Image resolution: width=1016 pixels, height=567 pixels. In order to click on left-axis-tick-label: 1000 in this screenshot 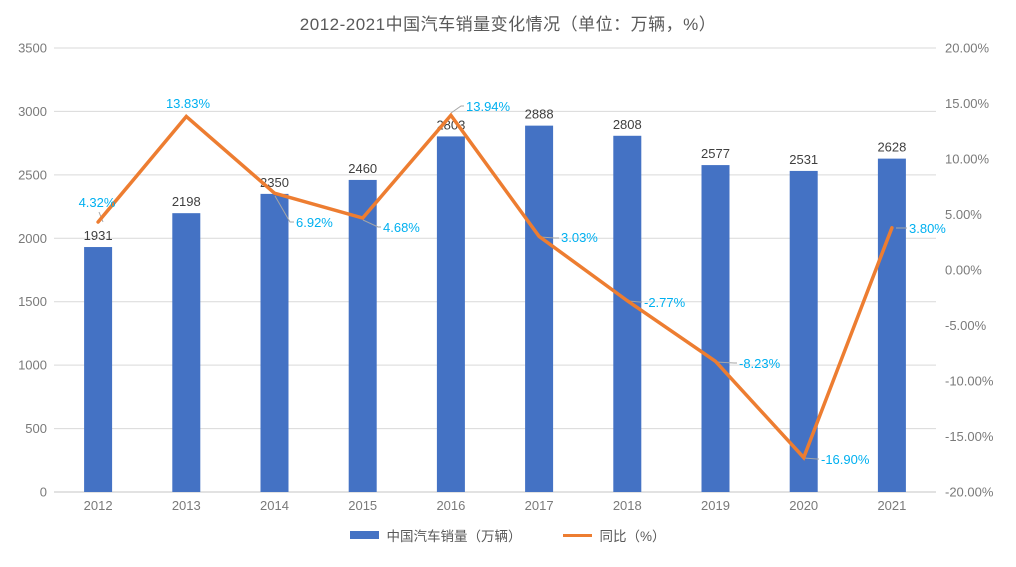, I will do `click(32, 365)`.